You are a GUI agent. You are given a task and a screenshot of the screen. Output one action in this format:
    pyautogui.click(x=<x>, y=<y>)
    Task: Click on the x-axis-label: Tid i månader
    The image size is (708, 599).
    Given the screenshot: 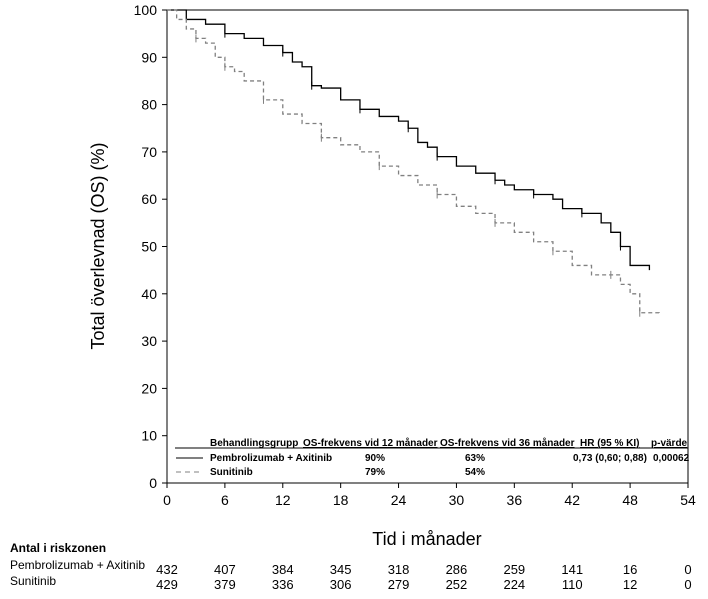 What is the action you would take?
    pyautogui.click(x=426, y=539)
    